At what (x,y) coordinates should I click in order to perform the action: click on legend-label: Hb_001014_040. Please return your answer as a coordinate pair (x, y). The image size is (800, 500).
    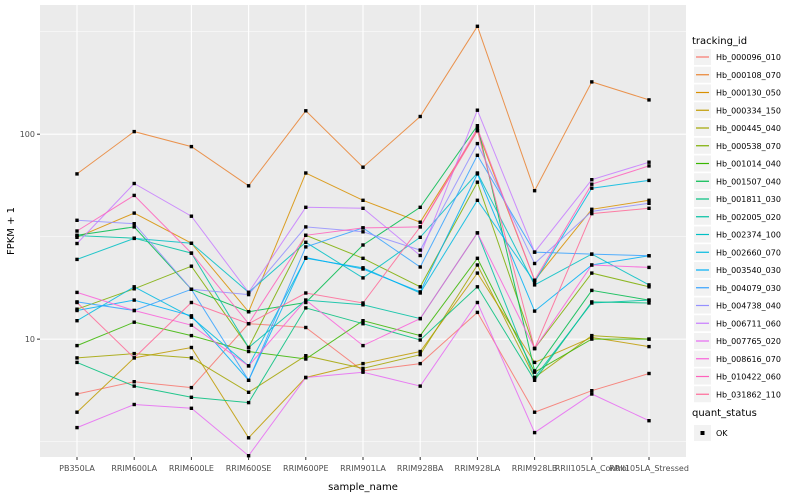
    Looking at the image, I should click on (748, 164).